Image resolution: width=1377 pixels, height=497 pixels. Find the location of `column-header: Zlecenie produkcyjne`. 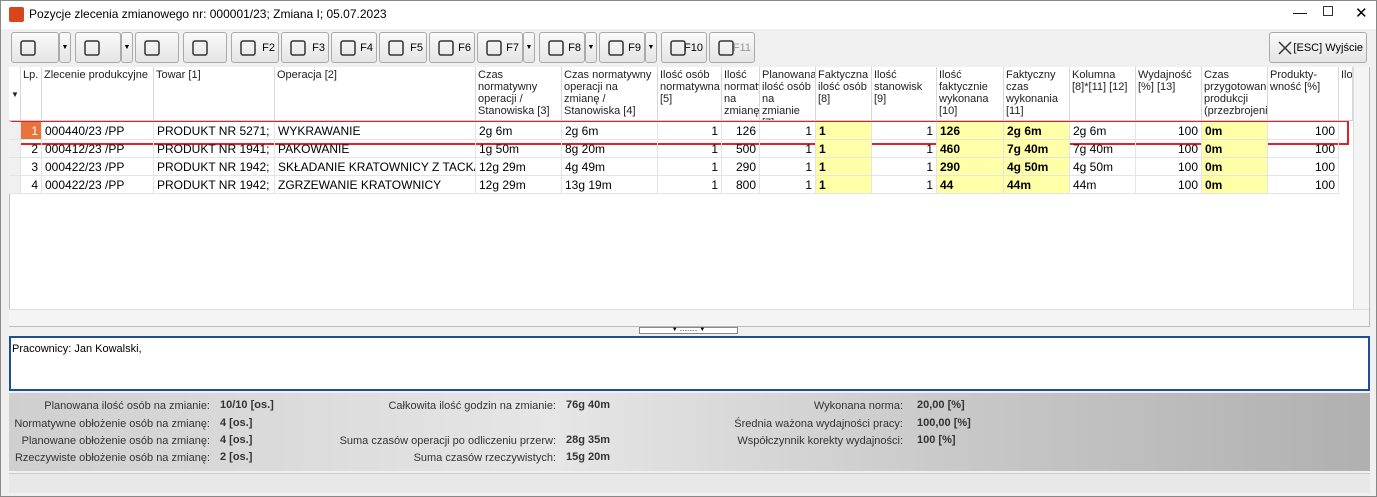

column-header: Zlecenie produkcyjne is located at coordinates (98, 94).